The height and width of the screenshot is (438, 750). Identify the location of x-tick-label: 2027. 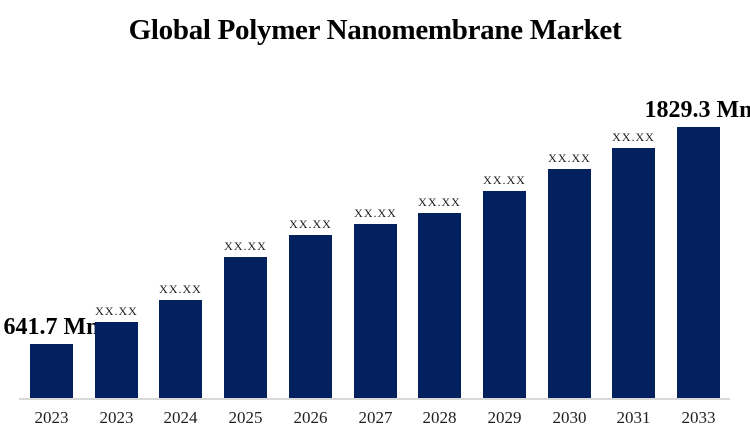
(375, 417).